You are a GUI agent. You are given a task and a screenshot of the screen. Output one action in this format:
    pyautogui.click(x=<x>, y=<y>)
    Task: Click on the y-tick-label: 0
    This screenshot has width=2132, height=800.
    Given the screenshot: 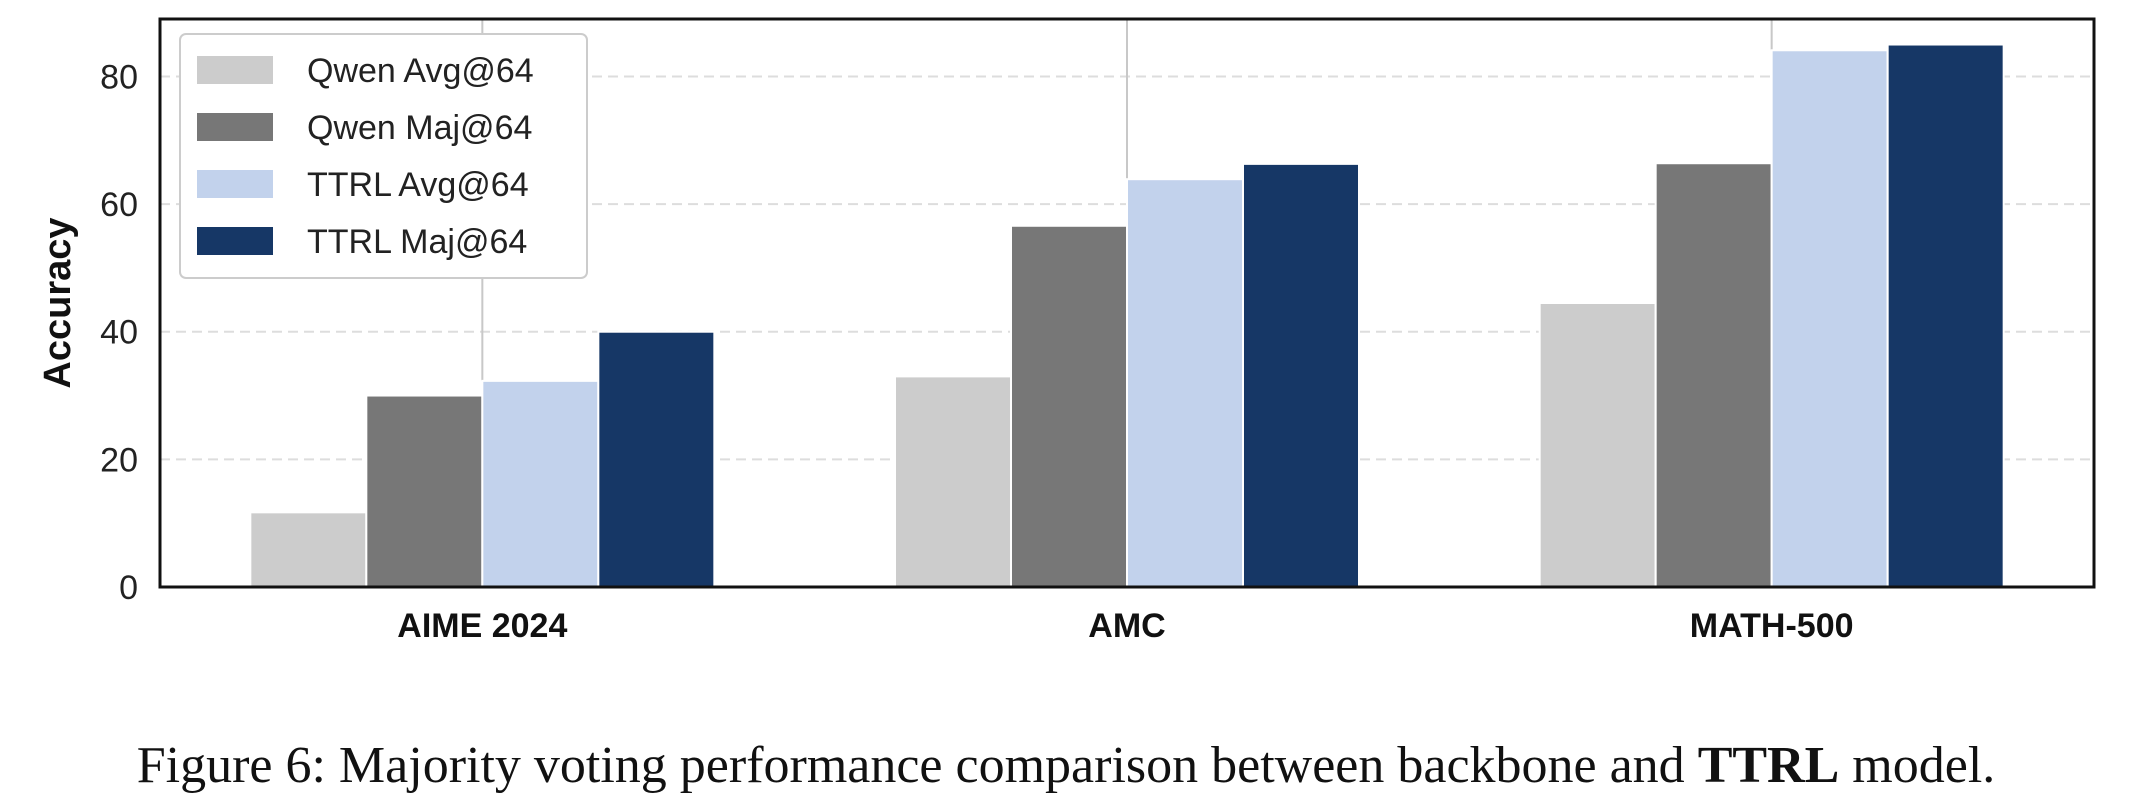 What is the action you would take?
    pyautogui.click(x=128, y=588)
    